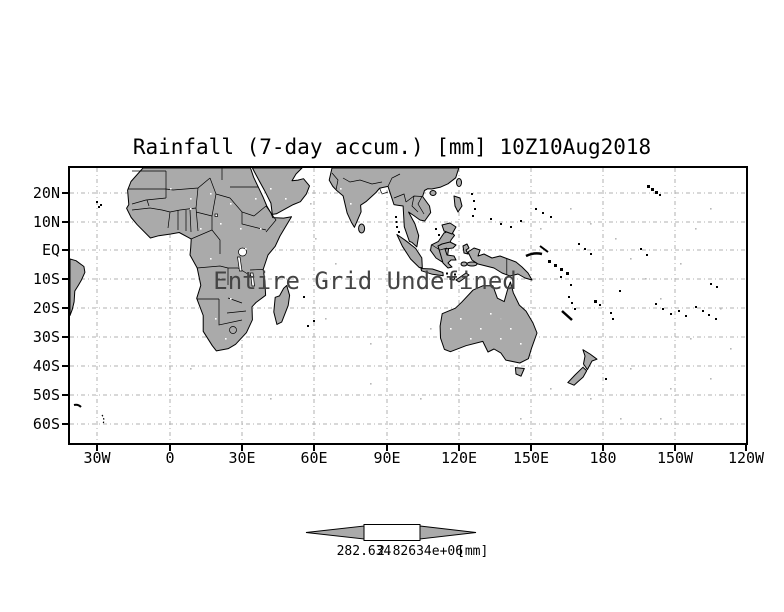 The width and height of the screenshot is (784, 612). I want to click on java, so click(432, 272).